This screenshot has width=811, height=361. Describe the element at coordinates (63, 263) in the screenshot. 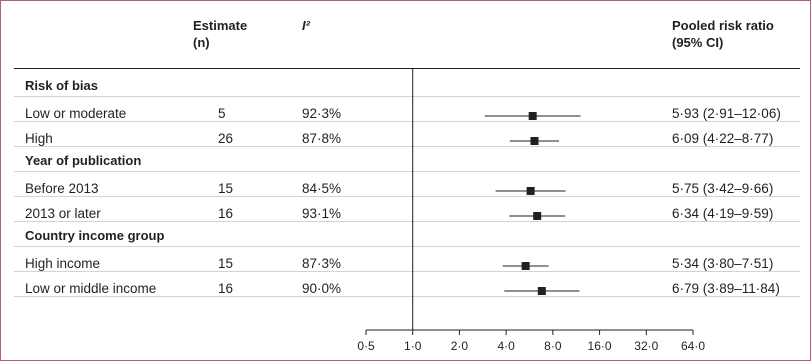

I see `row-label: High income` at that location.